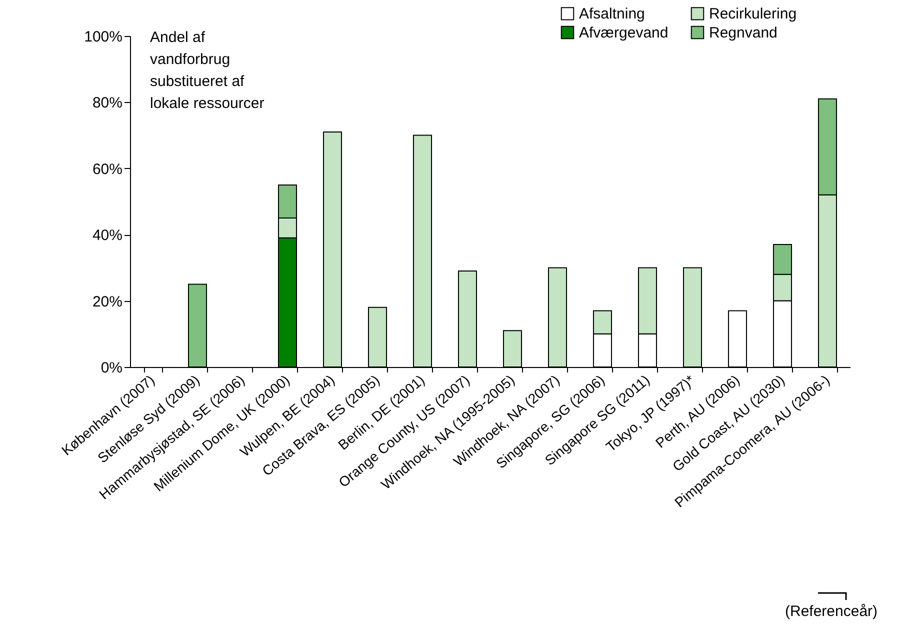 The height and width of the screenshot is (630, 915). What do you see at coordinates (207, 70) in the screenshot?
I see `annotation: Andel af vandforbrug substitueret af lokale ressourcer` at bounding box center [207, 70].